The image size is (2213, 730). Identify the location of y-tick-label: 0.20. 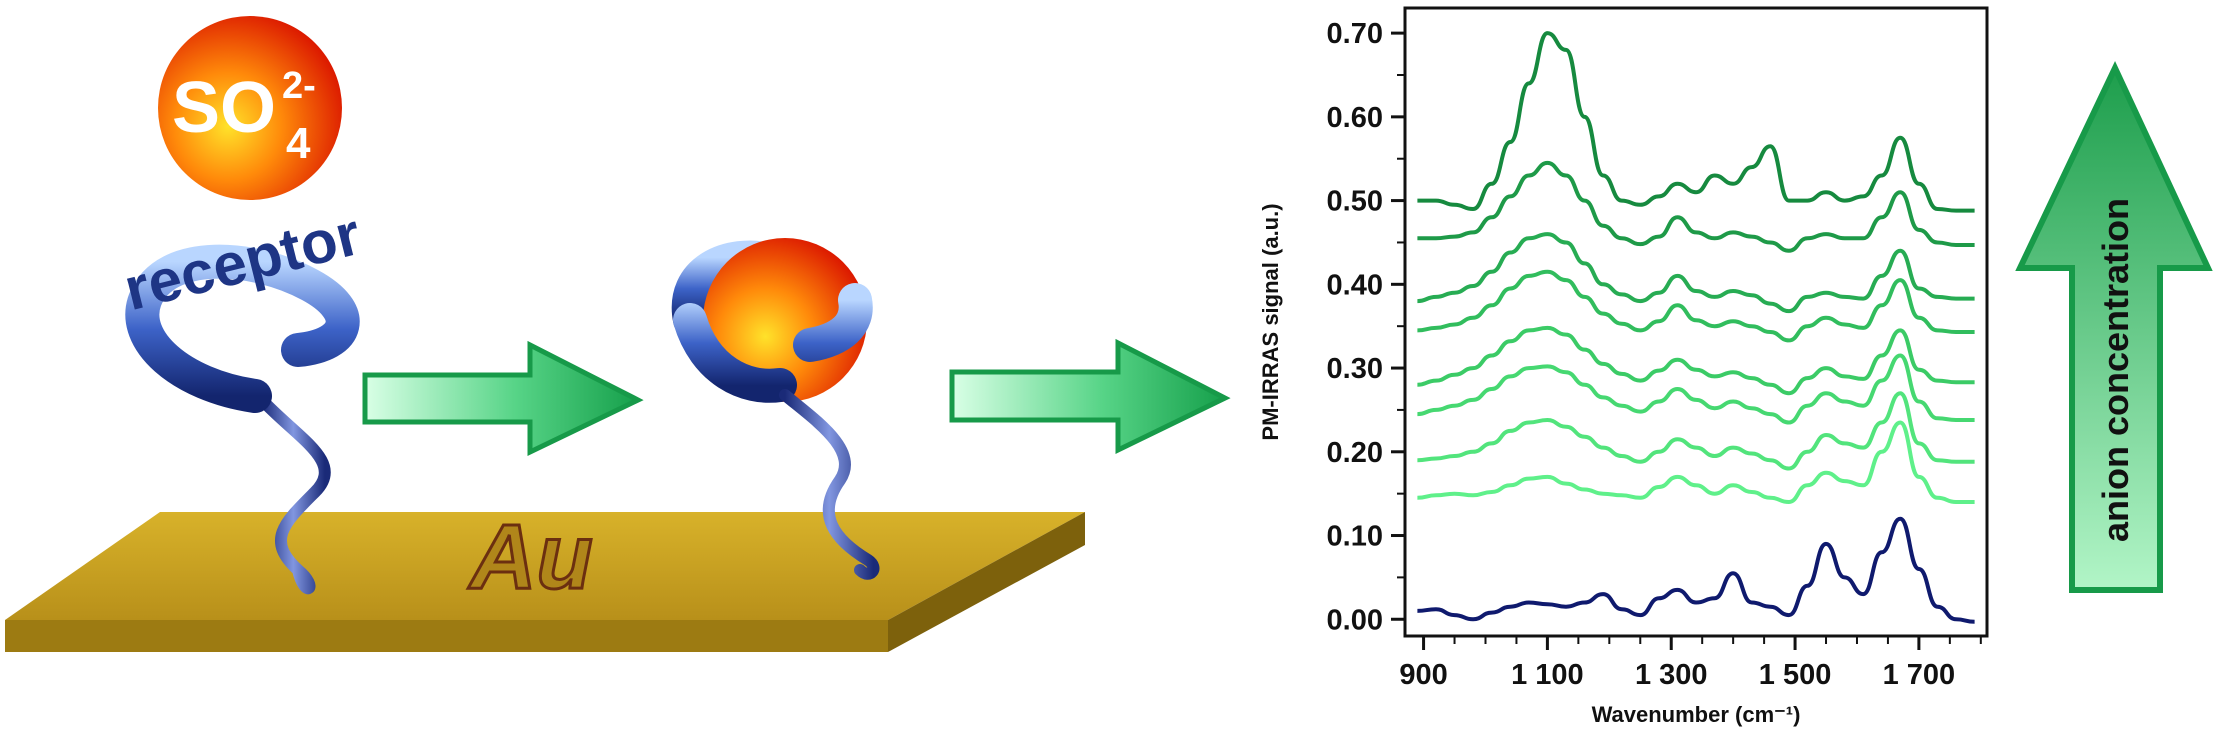
(1355, 453).